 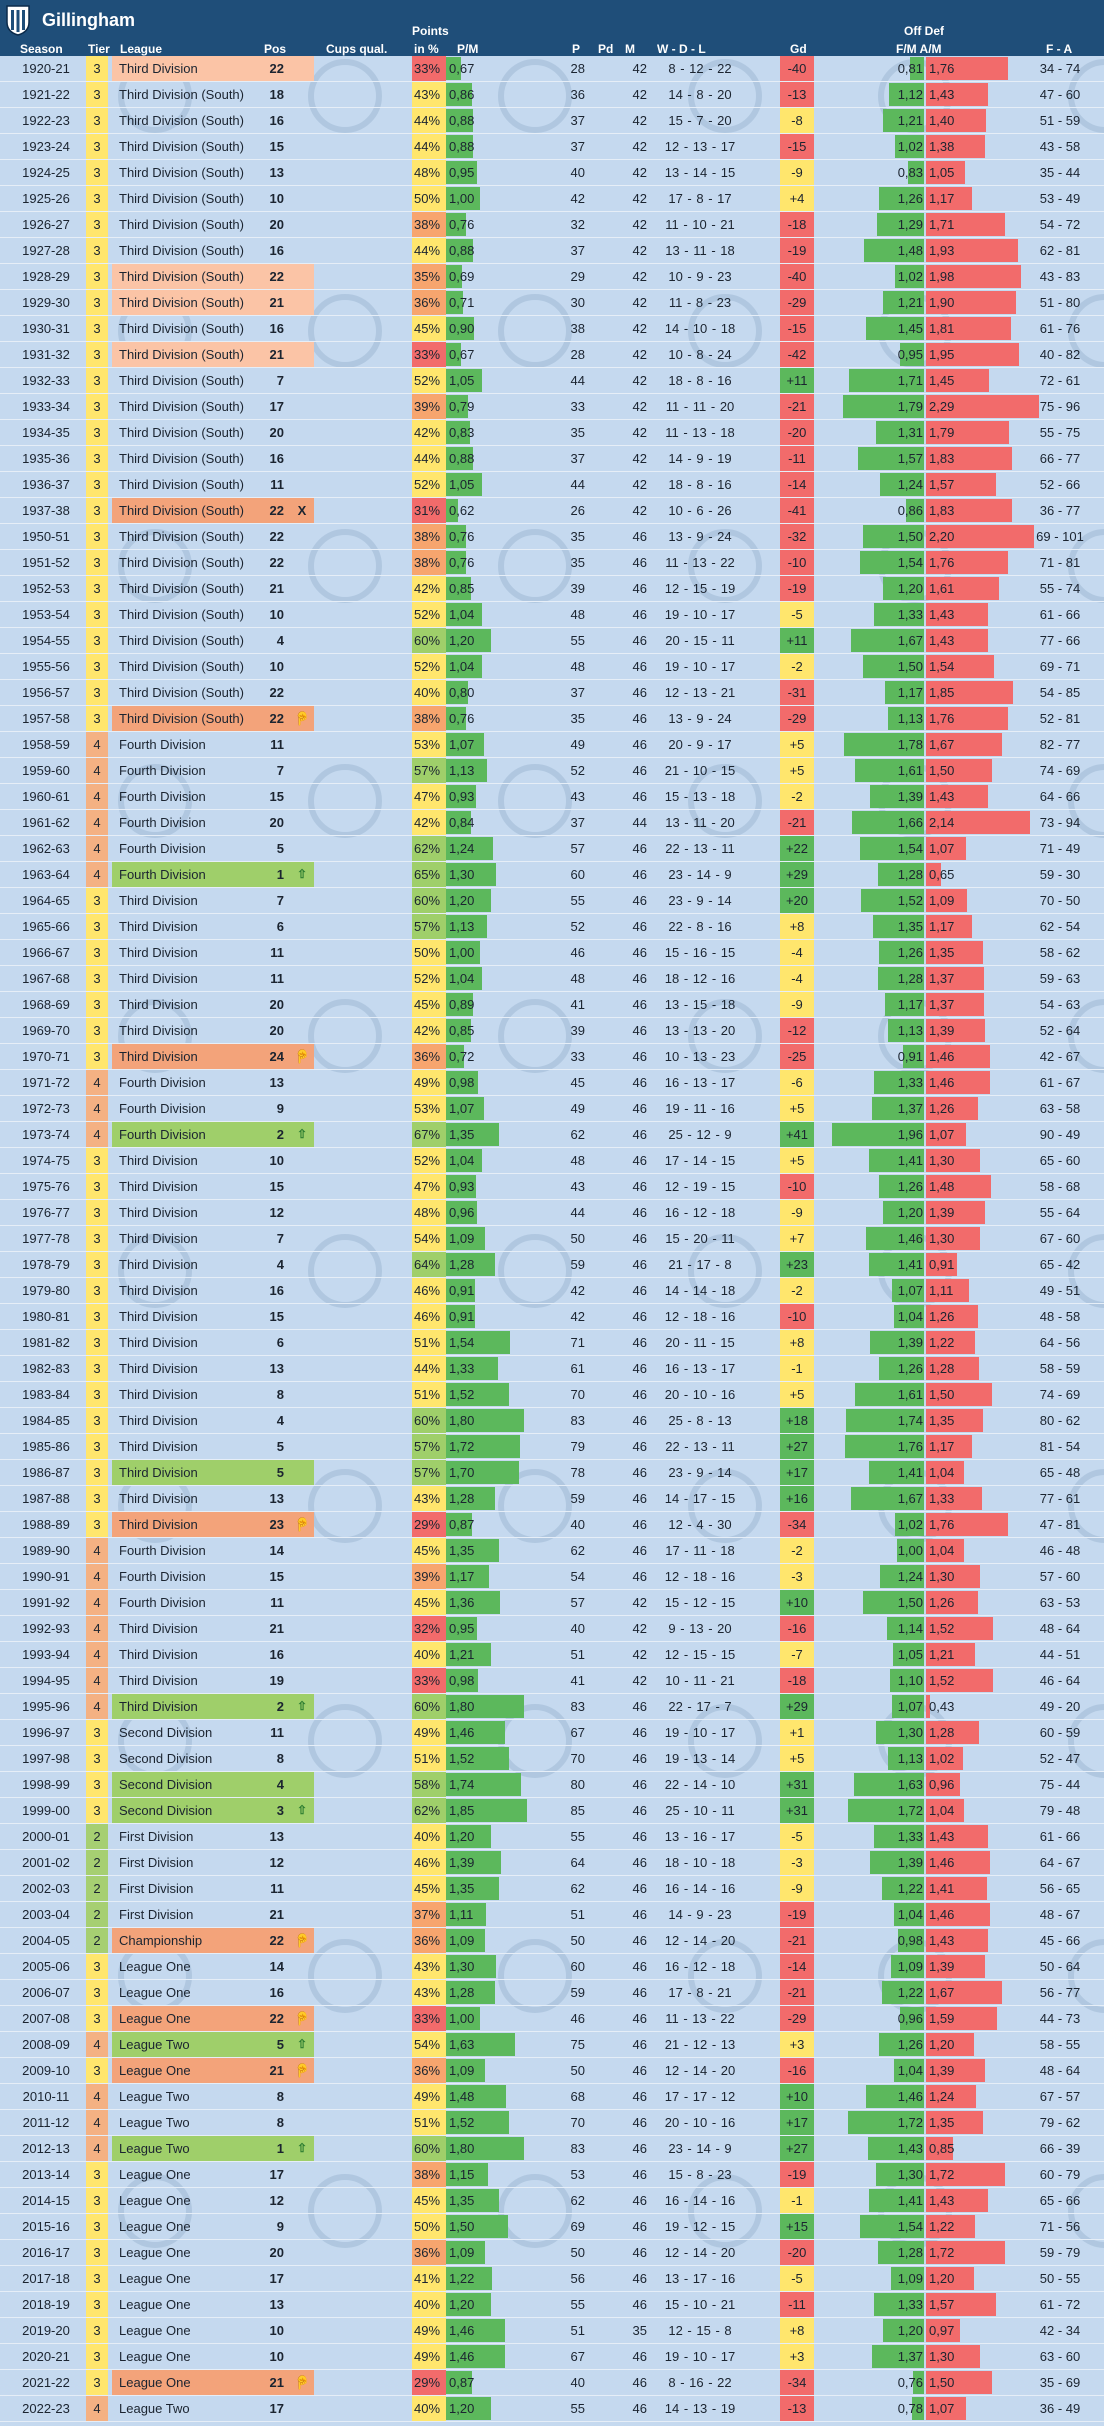 I want to click on goals-for-per-match-cell: 1,12, so click(x=910, y=94).